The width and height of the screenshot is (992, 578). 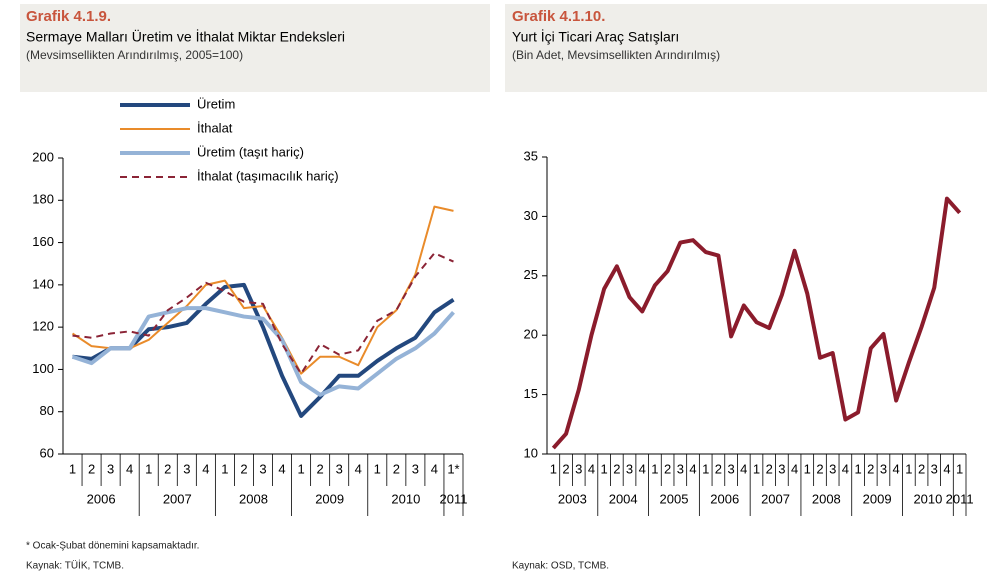 I want to click on legend-label: Üretim (taşıt hariç), so click(x=250, y=151).